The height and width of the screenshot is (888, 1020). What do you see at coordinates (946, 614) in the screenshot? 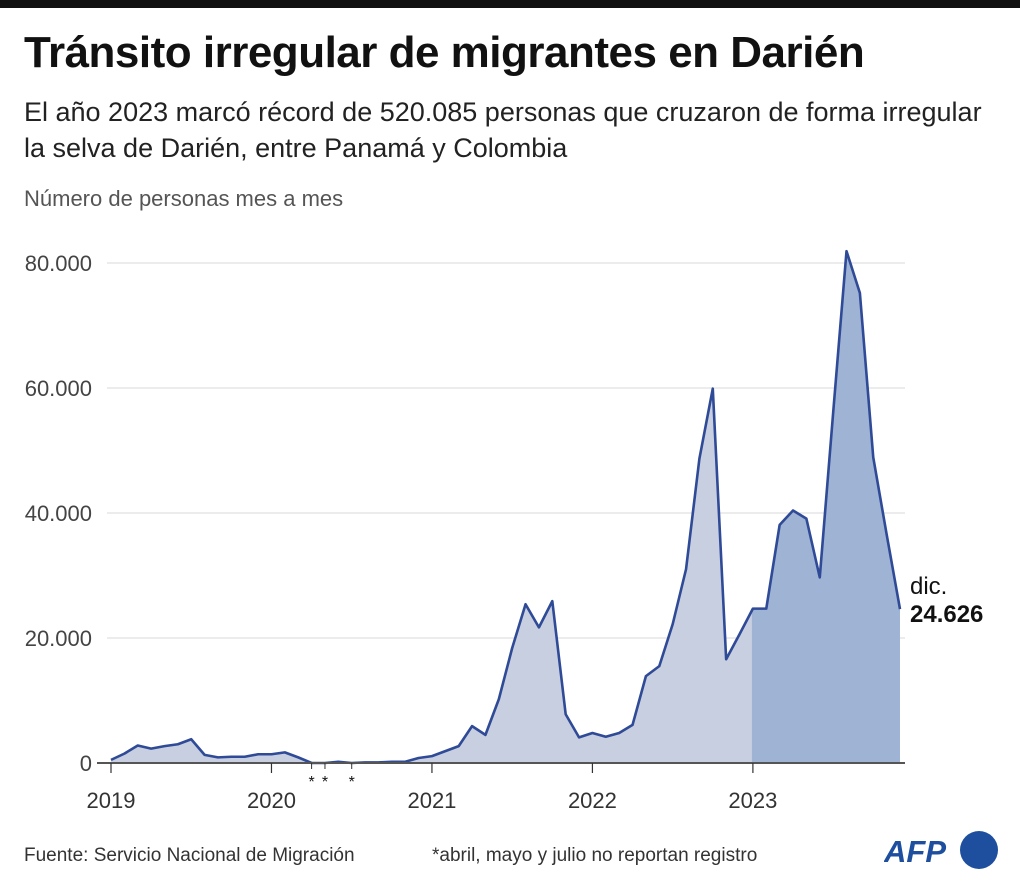
I see `annotation-value: 24.626` at bounding box center [946, 614].